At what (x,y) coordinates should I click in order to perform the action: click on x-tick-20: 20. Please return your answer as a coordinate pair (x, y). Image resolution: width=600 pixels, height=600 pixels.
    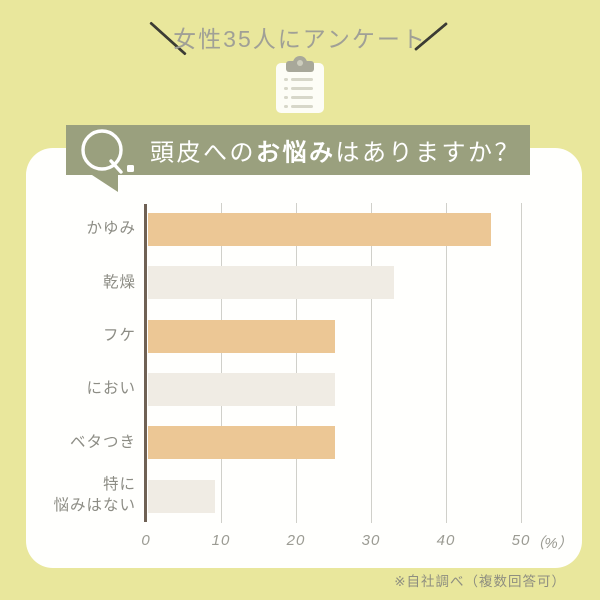
    Looking at the image, I should click on (296, 540).